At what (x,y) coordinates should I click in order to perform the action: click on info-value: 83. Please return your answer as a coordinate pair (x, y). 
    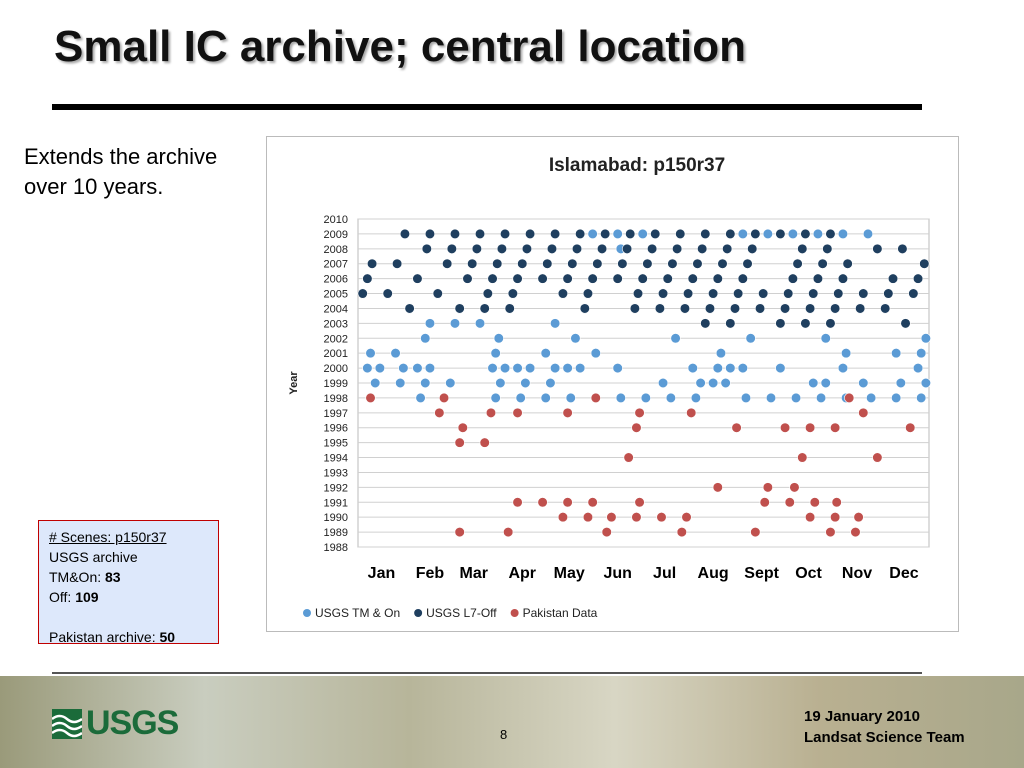
    Looking at the image, I should click on (113, 577).